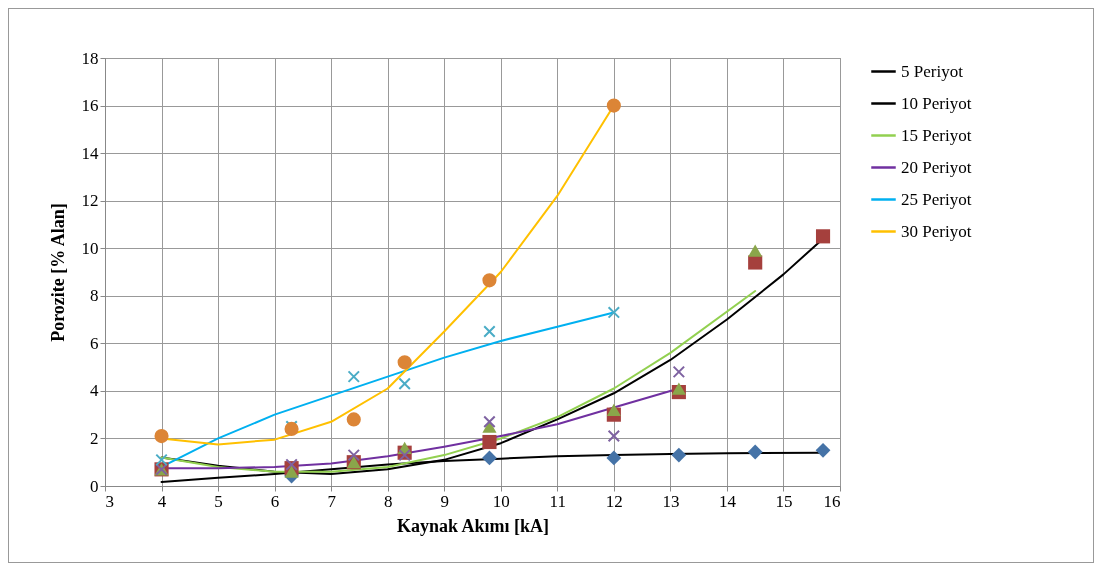 The image size is (1101, 570). I want to click on x-tick-label: 4, so click(162, 501).